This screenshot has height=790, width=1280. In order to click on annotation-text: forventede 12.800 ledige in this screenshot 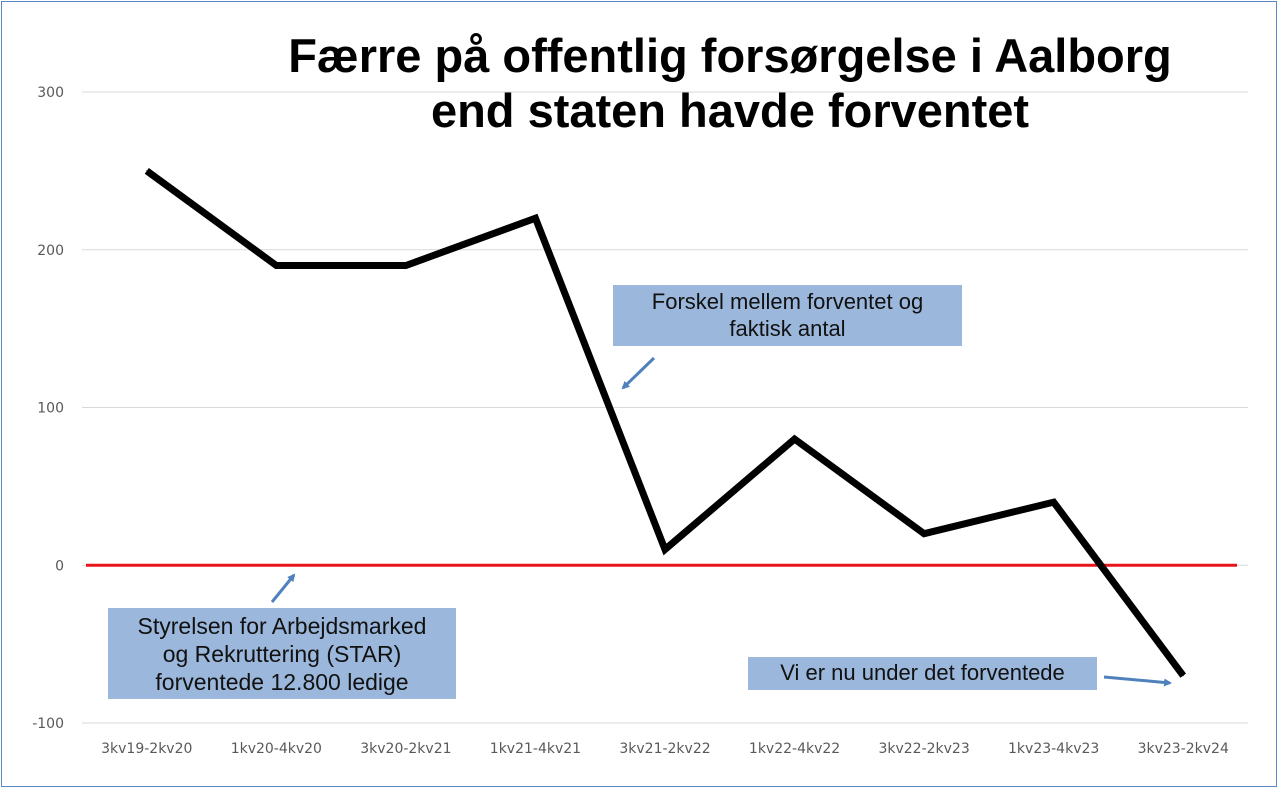, I will do `click(282, 682)`.